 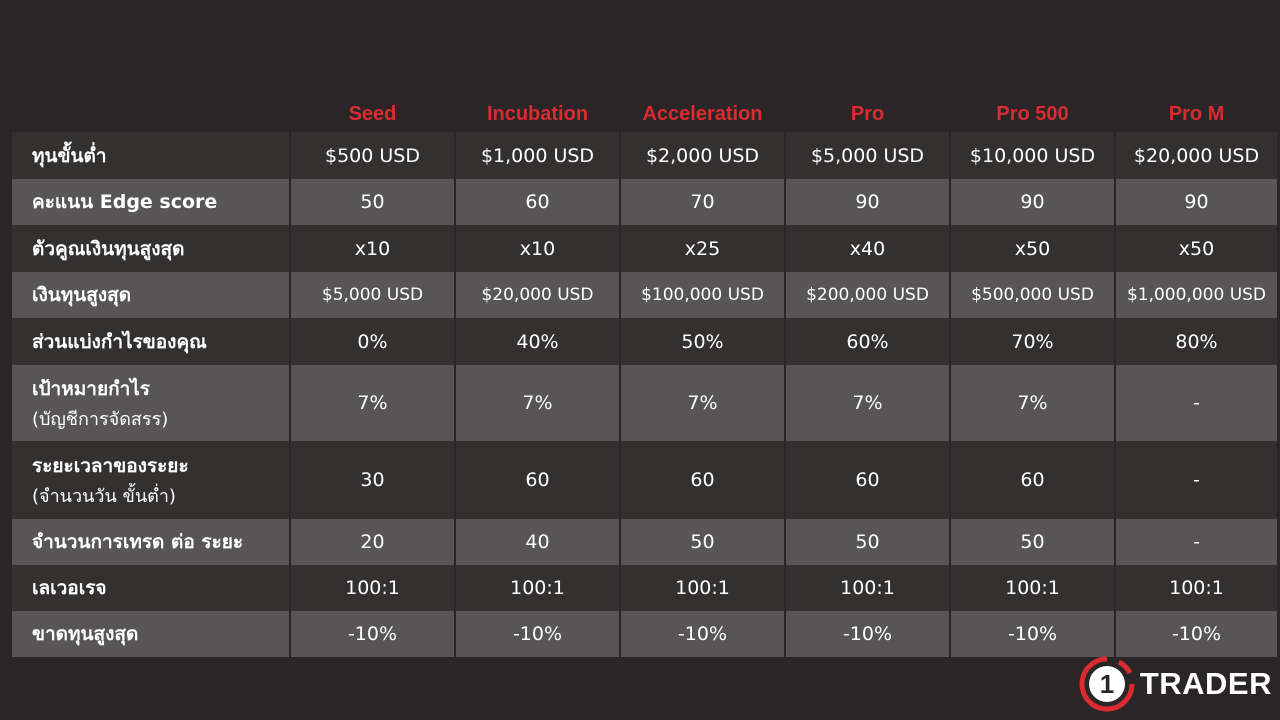 I want to click on logo-number: 1, so click(x=1107, y=684).